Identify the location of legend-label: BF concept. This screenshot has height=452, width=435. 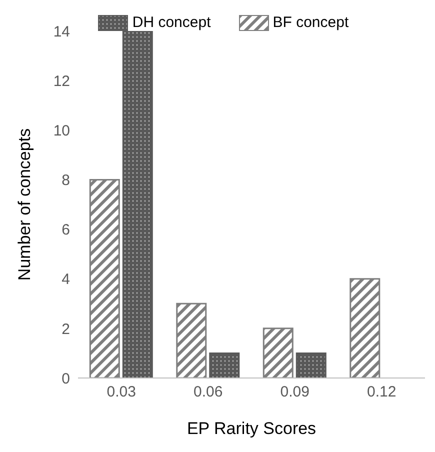
(310, 22).